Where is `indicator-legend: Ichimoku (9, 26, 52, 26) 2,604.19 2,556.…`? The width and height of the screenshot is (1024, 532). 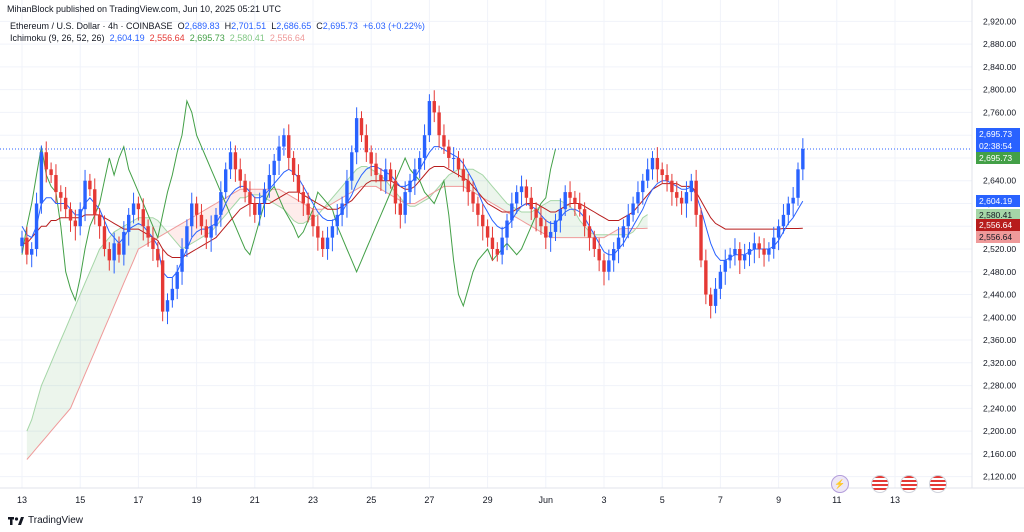 indicator-legend: Ichimoku (9, 26, 52, 26) 2,604.19 2,556.… is located at coordinates (157, 38).